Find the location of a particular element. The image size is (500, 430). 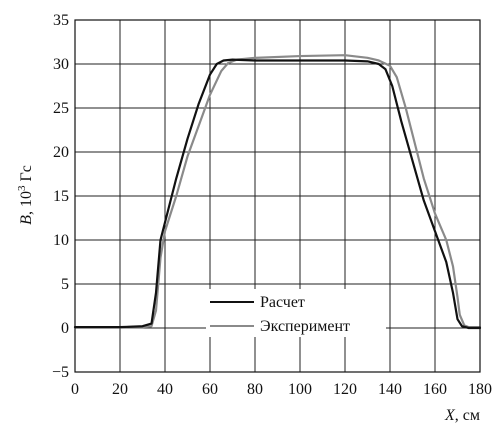

y-axis-unit: Гс is located at coordinates (26, 175).